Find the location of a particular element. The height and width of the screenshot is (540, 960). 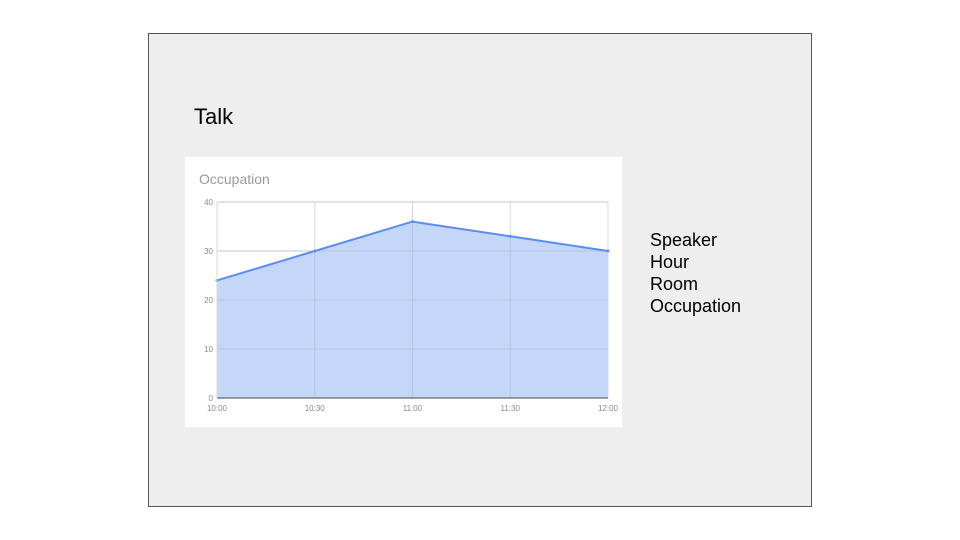

field-room: Room is located at coordinates (674, 284).